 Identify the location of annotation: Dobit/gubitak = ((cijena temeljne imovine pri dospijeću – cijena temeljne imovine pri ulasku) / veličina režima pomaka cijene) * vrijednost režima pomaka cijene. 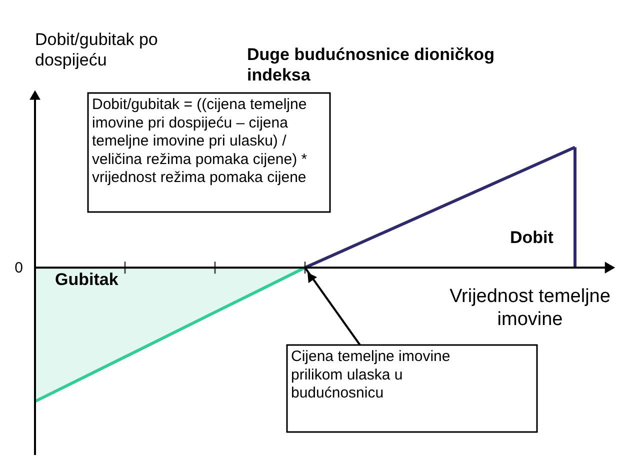
(200, 141).